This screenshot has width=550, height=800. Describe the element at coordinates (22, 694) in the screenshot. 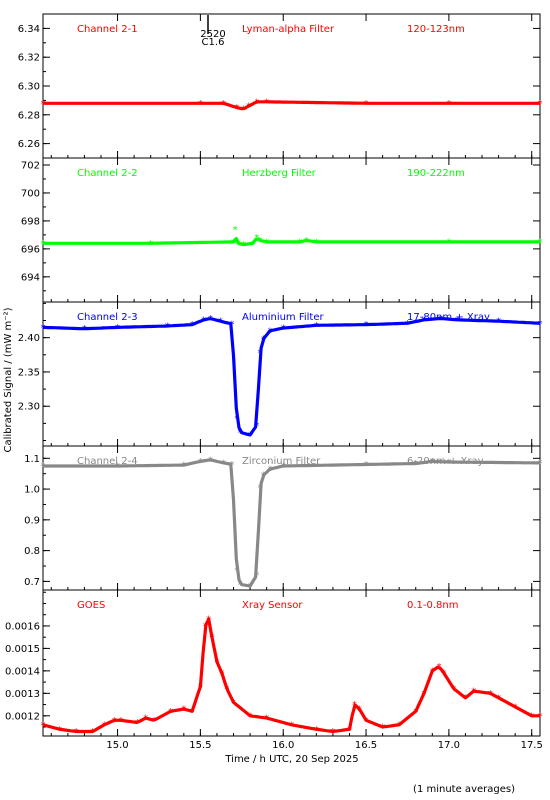

I see `y-tick-label: 0.0013` at that location.